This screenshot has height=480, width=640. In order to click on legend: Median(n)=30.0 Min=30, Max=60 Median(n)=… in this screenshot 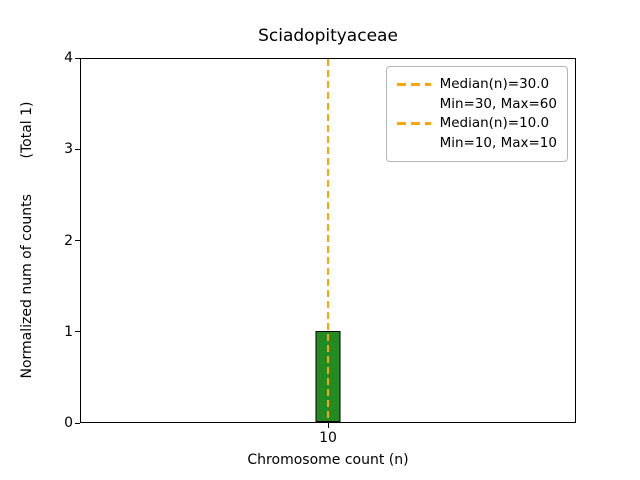, I will do `click(476, 114)`.